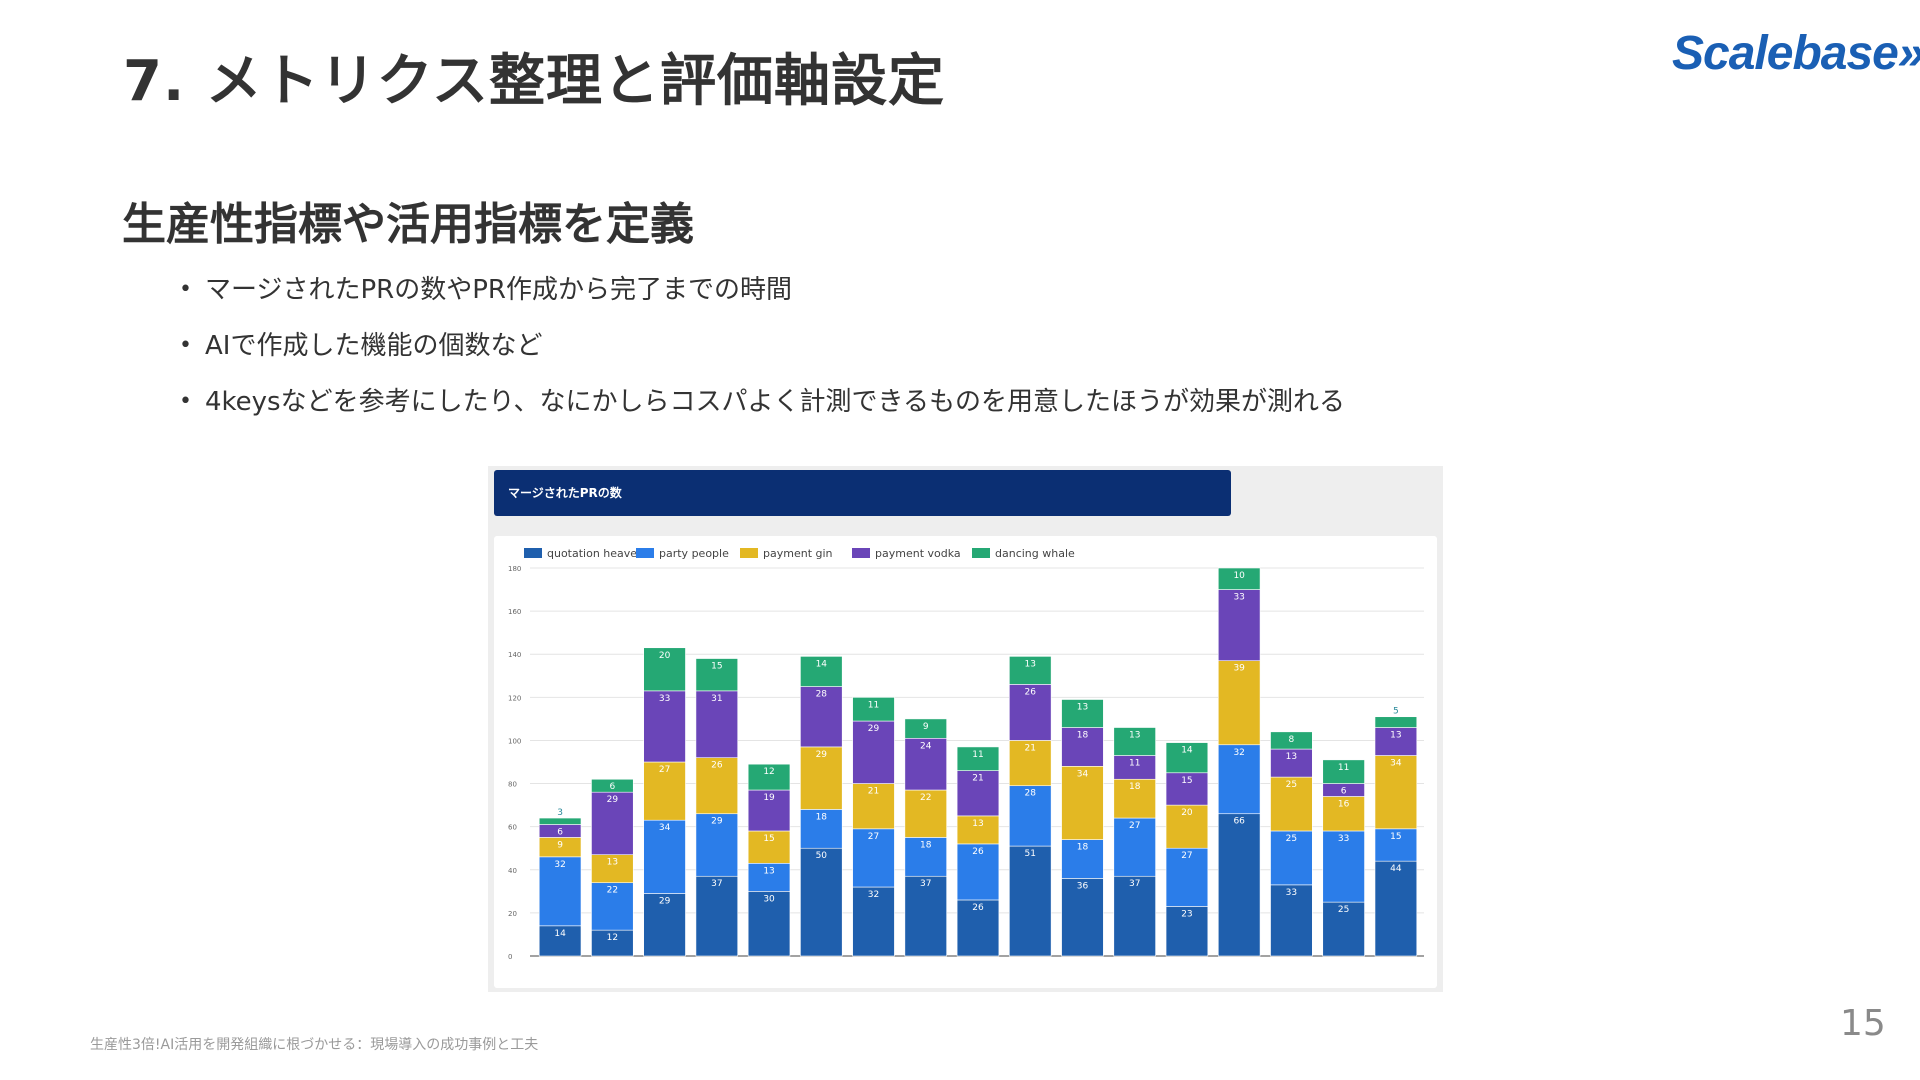 This screenshot has width=1920, height=1080. I want to click on legend-swatch, so click(749, 553).